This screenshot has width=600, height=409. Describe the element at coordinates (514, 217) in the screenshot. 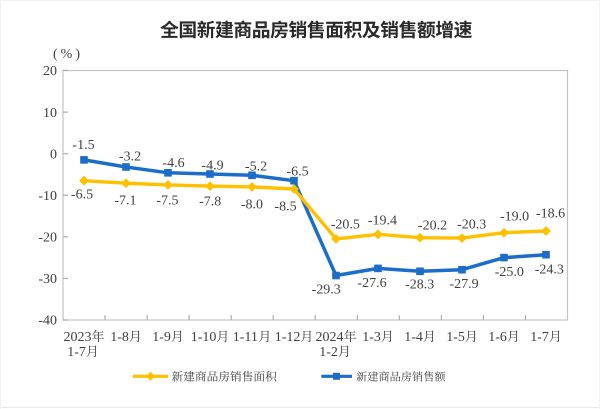

I see `svg-text: -19.0` at that location.